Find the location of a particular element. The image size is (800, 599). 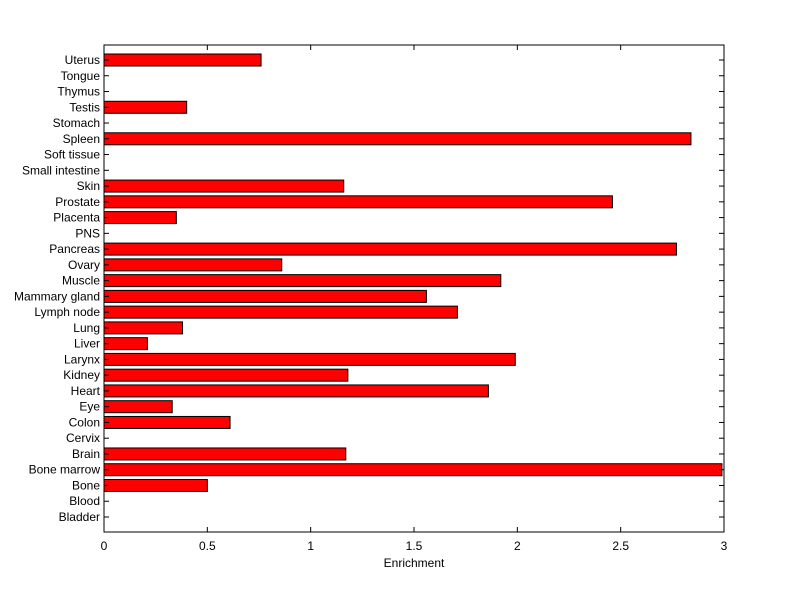

y-tick-label: Spleen is located at coordinates (81, 139).